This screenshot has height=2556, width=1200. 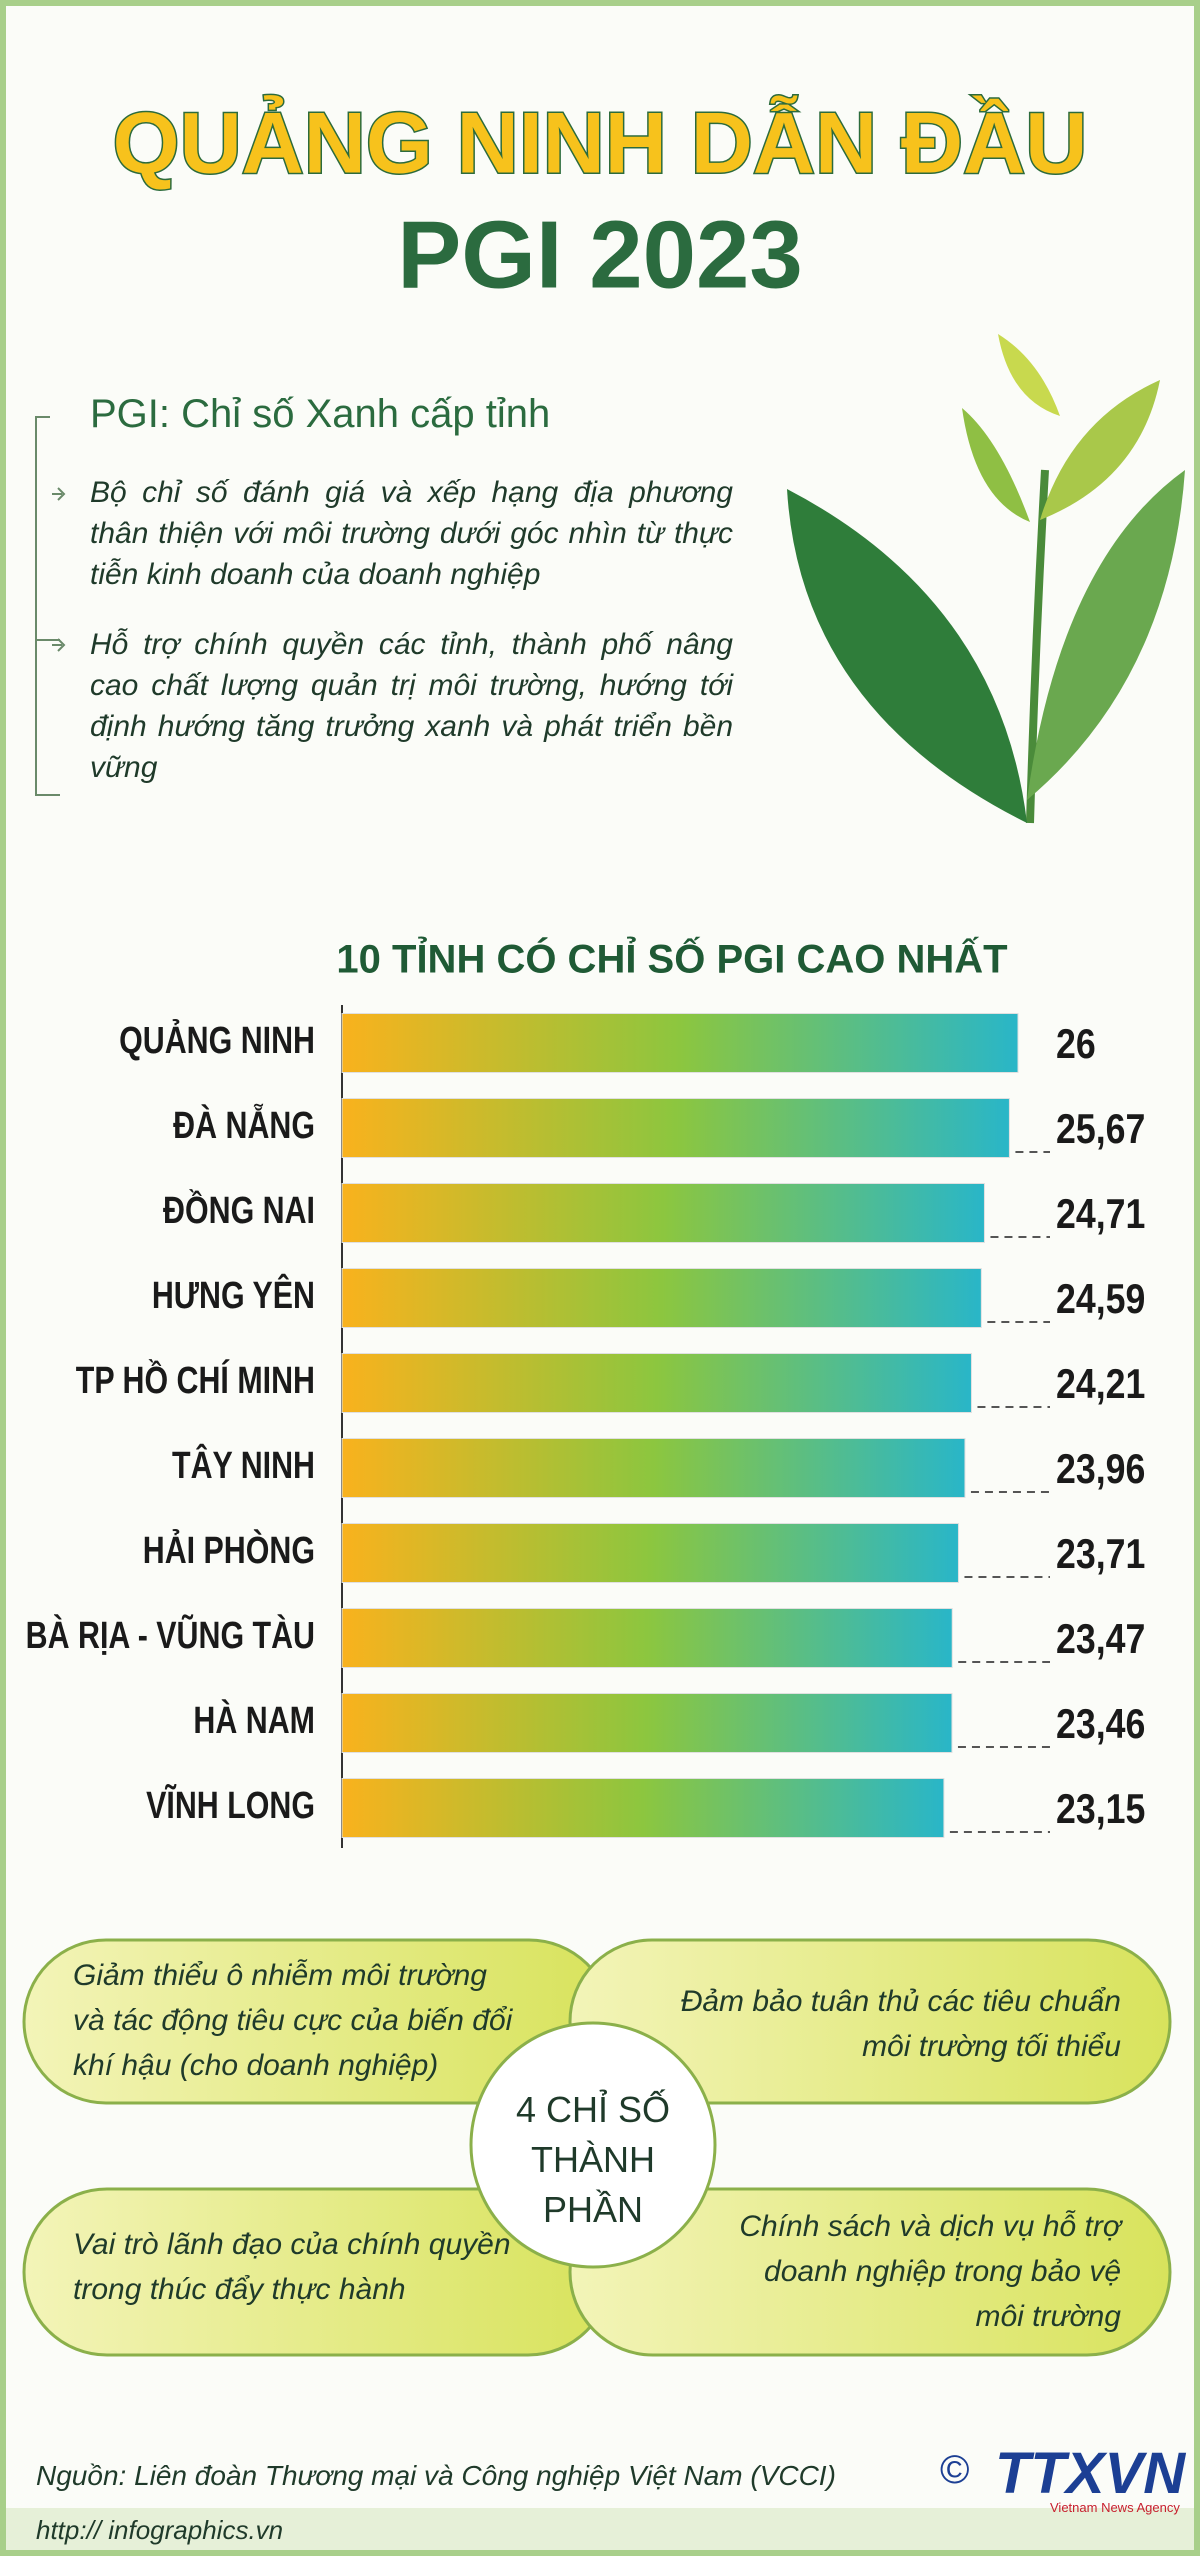 I want to click on footer-band, so click(x=600, y=2529).